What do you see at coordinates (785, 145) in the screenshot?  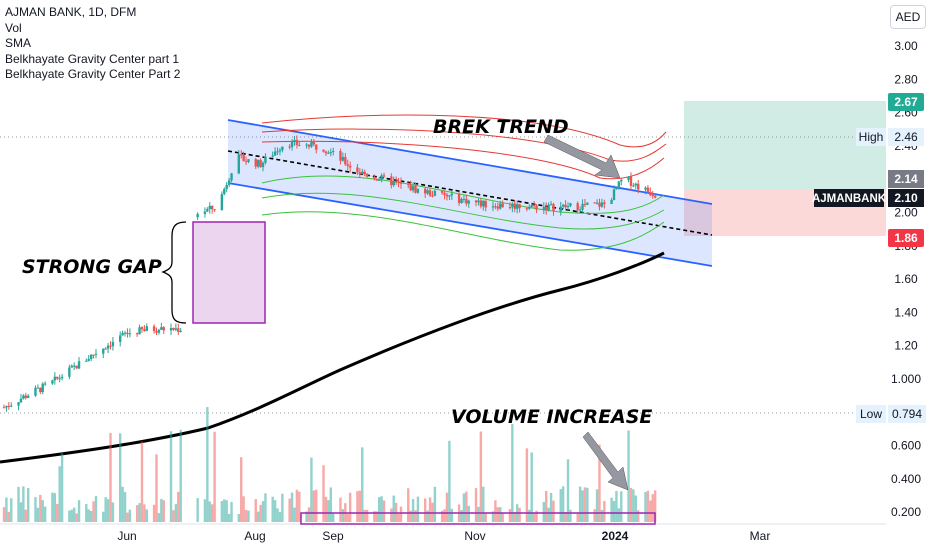 I see `profit-zone` at bounding box center [785, 145].